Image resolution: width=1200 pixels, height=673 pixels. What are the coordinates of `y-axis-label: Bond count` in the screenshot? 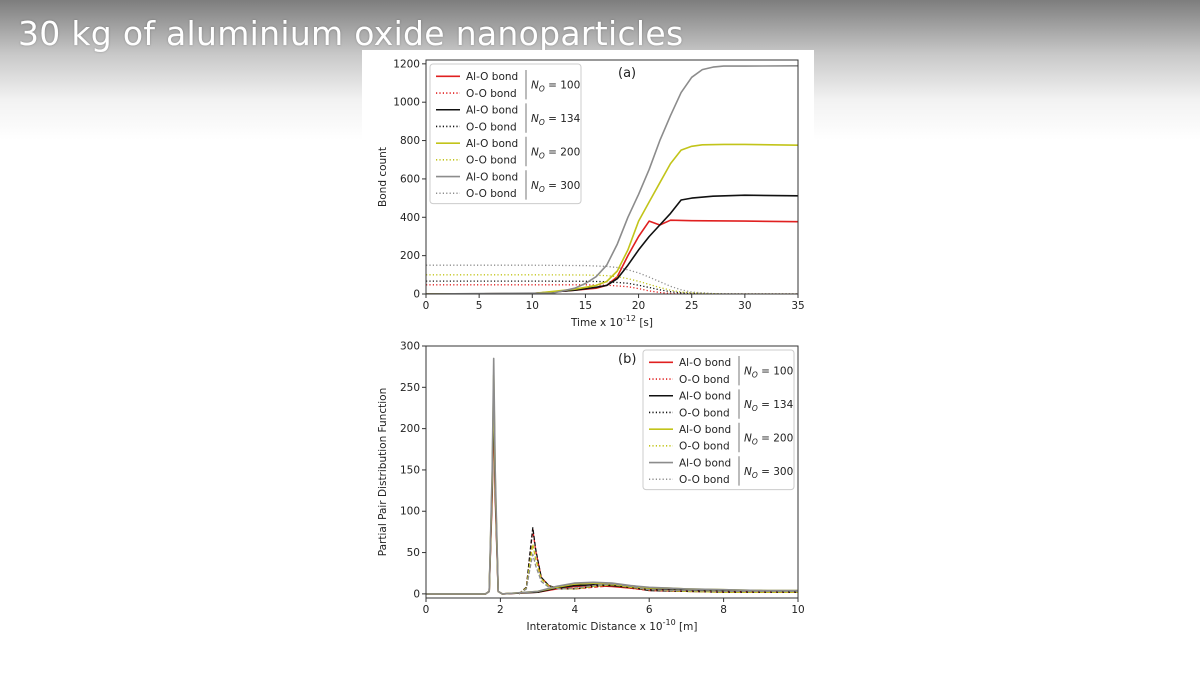 It's located at (383, 177).